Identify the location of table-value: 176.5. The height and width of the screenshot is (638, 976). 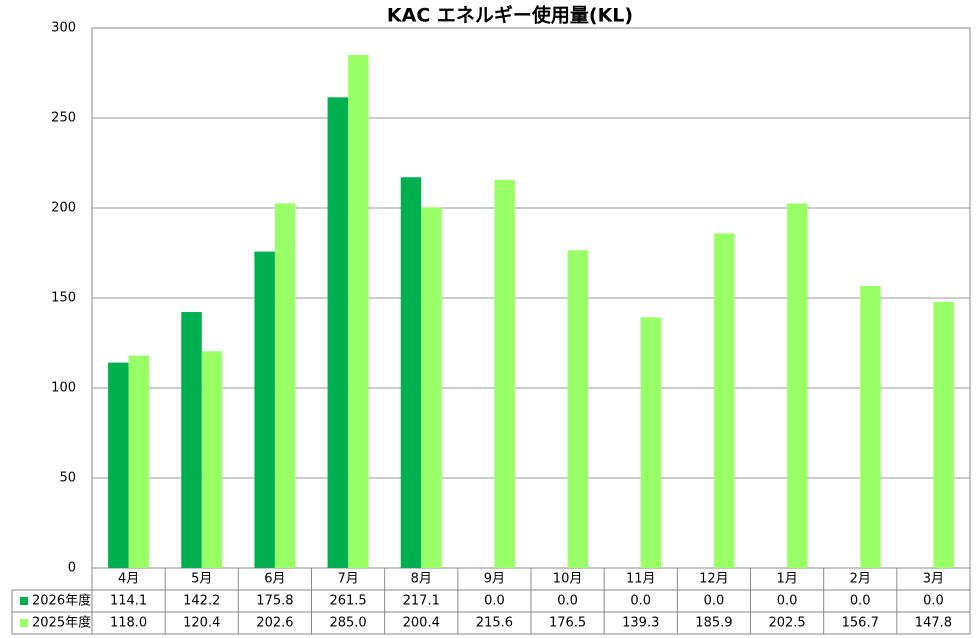
(567, 623).